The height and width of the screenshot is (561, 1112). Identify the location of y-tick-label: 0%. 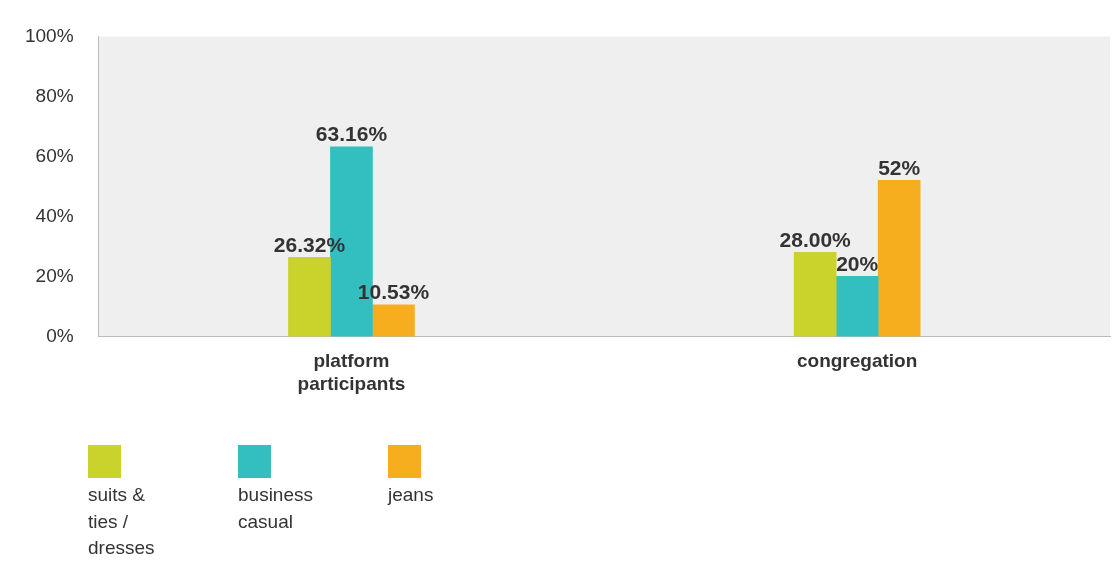
(60, 335).